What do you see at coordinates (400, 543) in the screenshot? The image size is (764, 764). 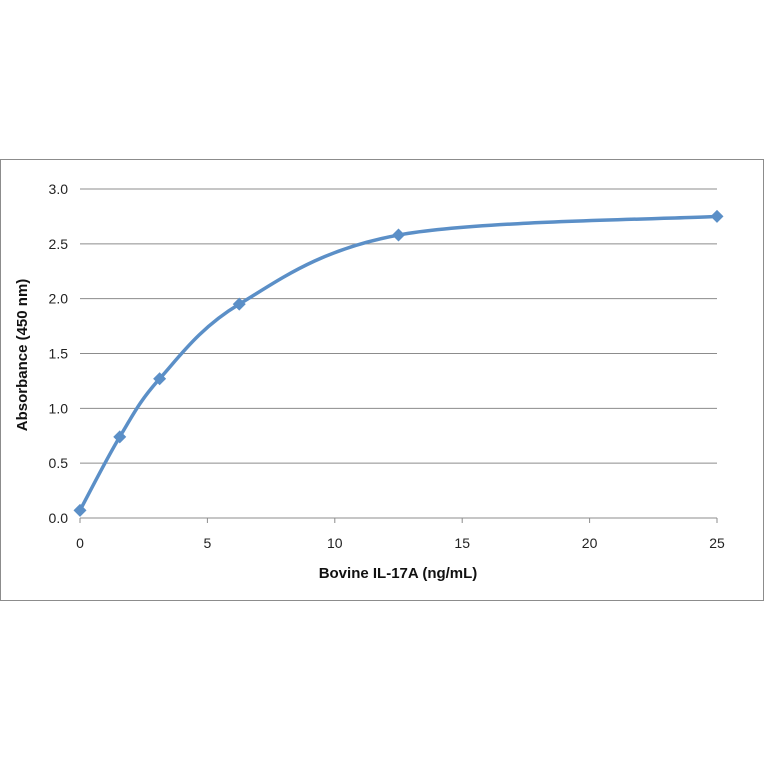 I see `x-axis-tick-labels: 0 5 10 15 20 25` at bounding box center [400, 543].